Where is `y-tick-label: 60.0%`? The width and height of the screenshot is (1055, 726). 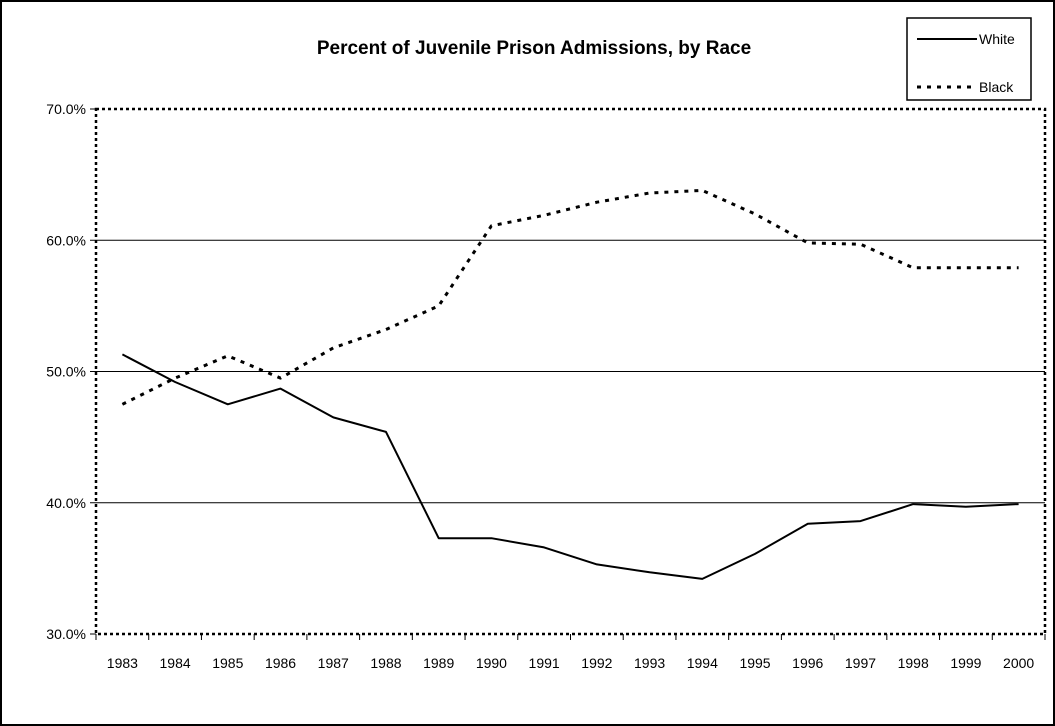
y-tick-label: 60.0% is located at coordinates (66, 240).